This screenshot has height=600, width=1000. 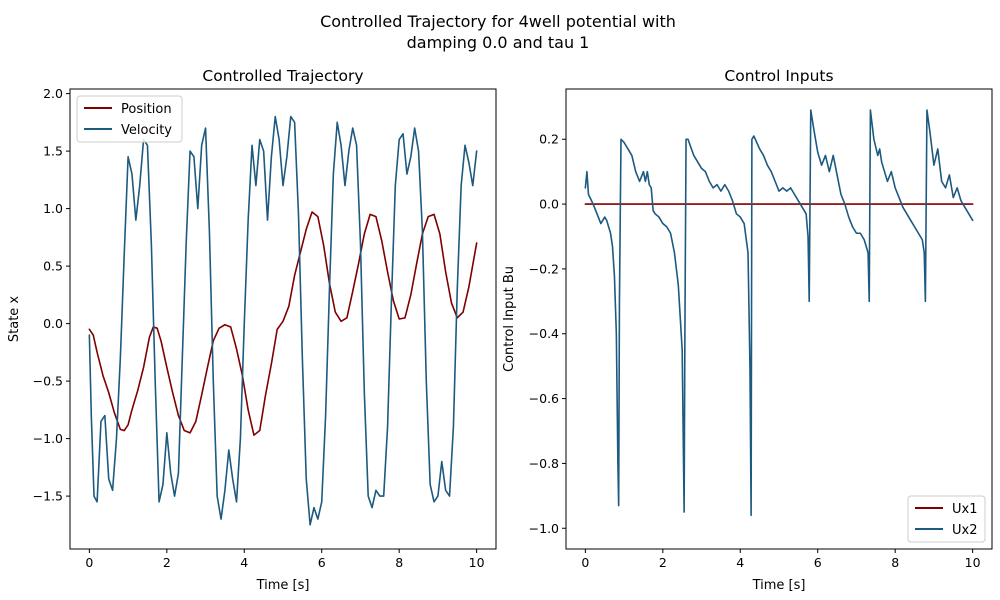 I want to click on legend-label-velocity: Velocity, so click(x=146, y=130).